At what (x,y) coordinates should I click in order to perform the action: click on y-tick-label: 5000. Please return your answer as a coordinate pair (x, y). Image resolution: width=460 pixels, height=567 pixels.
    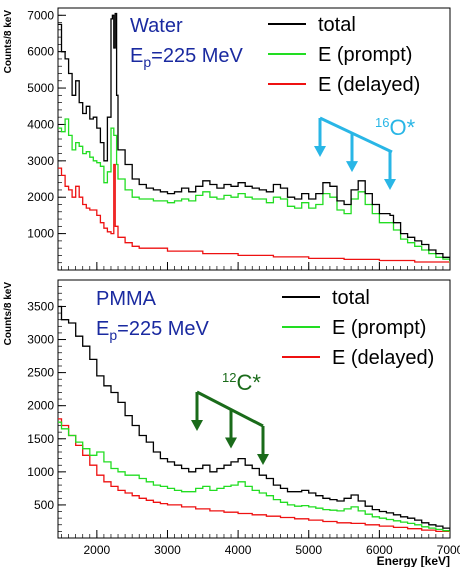
    Looking at the image, I should click on (40, 88).